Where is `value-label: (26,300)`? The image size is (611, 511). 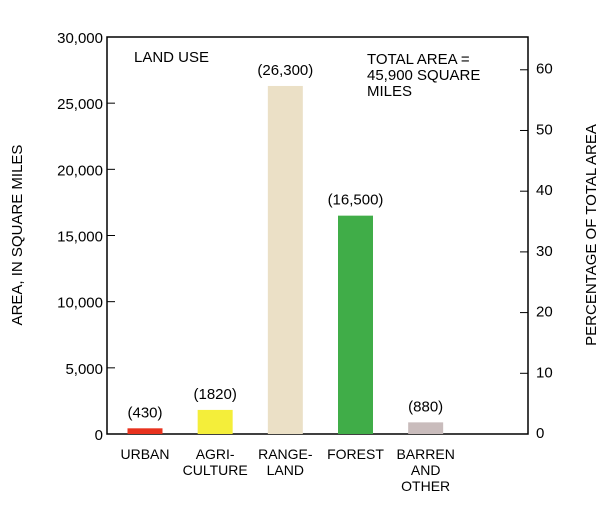
value-label: (26,300) is located at coordinates (285, 70).